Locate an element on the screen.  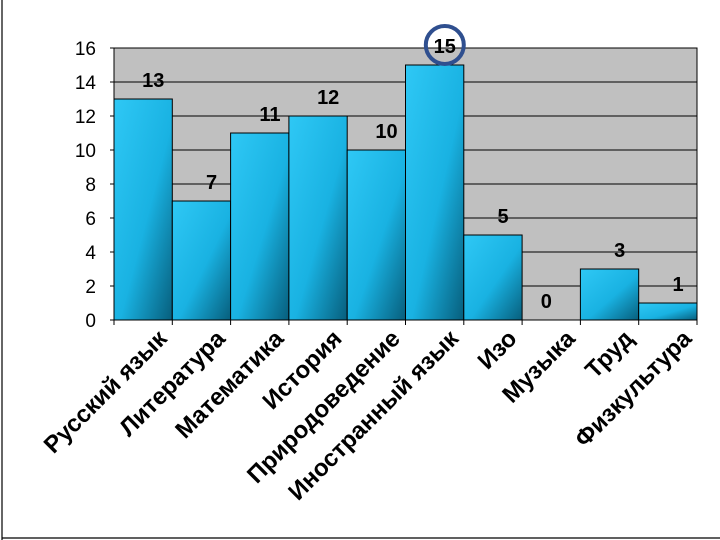
y-tick-label: 12 is located at coordinates (85, 117).